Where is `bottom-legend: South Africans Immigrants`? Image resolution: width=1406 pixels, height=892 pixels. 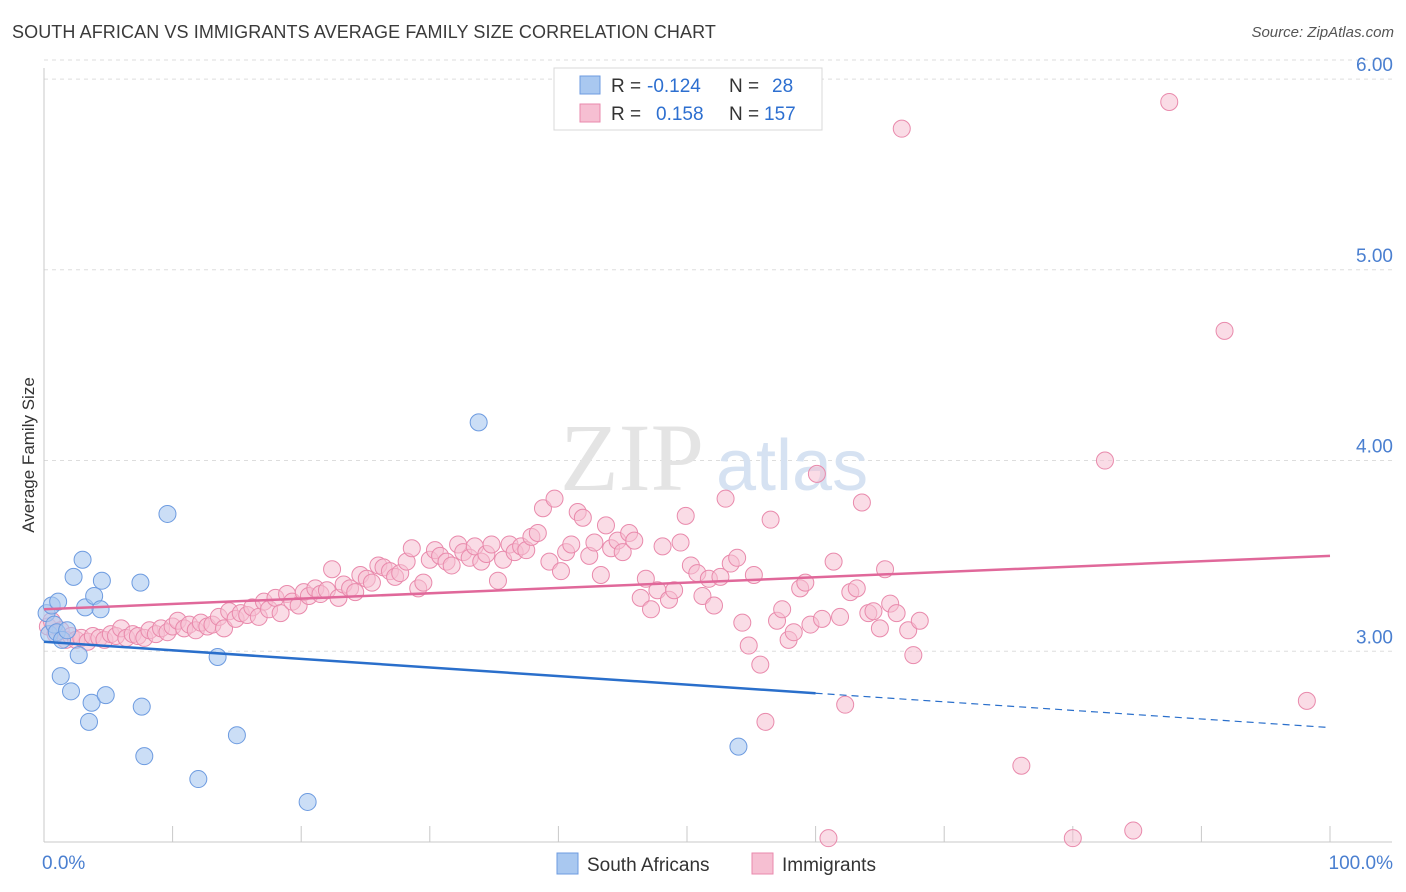
bottom-legend: South Africans Immigrants is located at coordinates (716, 864).